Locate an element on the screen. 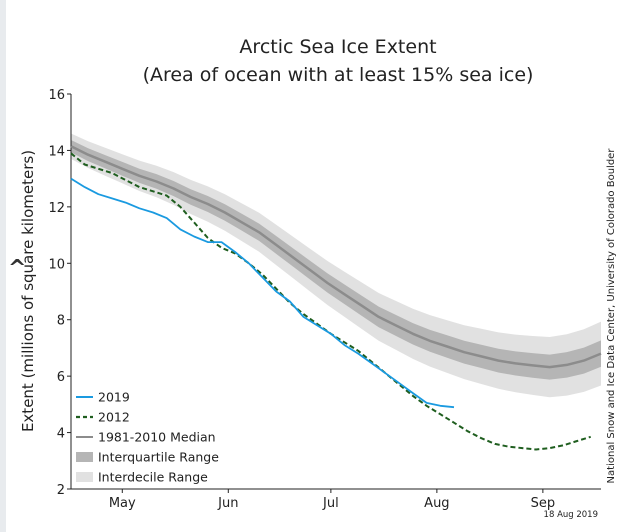 The image size is (640, 532). legend-label: Interdecile Range is located at coordinates (153, 477).